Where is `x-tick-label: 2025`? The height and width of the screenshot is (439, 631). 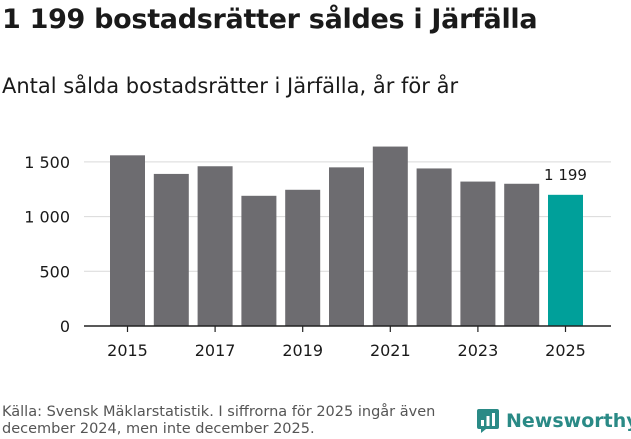 x-tick-label: 2025 is located at coordinates (565, 350).